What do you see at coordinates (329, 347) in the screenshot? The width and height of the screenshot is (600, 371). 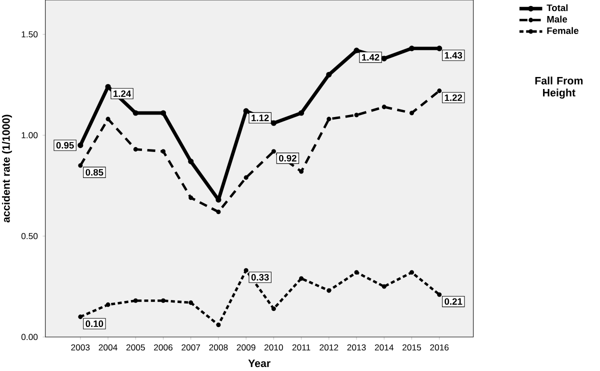 I see `x-tick-label: 2012` at bounding box center [329, 347].